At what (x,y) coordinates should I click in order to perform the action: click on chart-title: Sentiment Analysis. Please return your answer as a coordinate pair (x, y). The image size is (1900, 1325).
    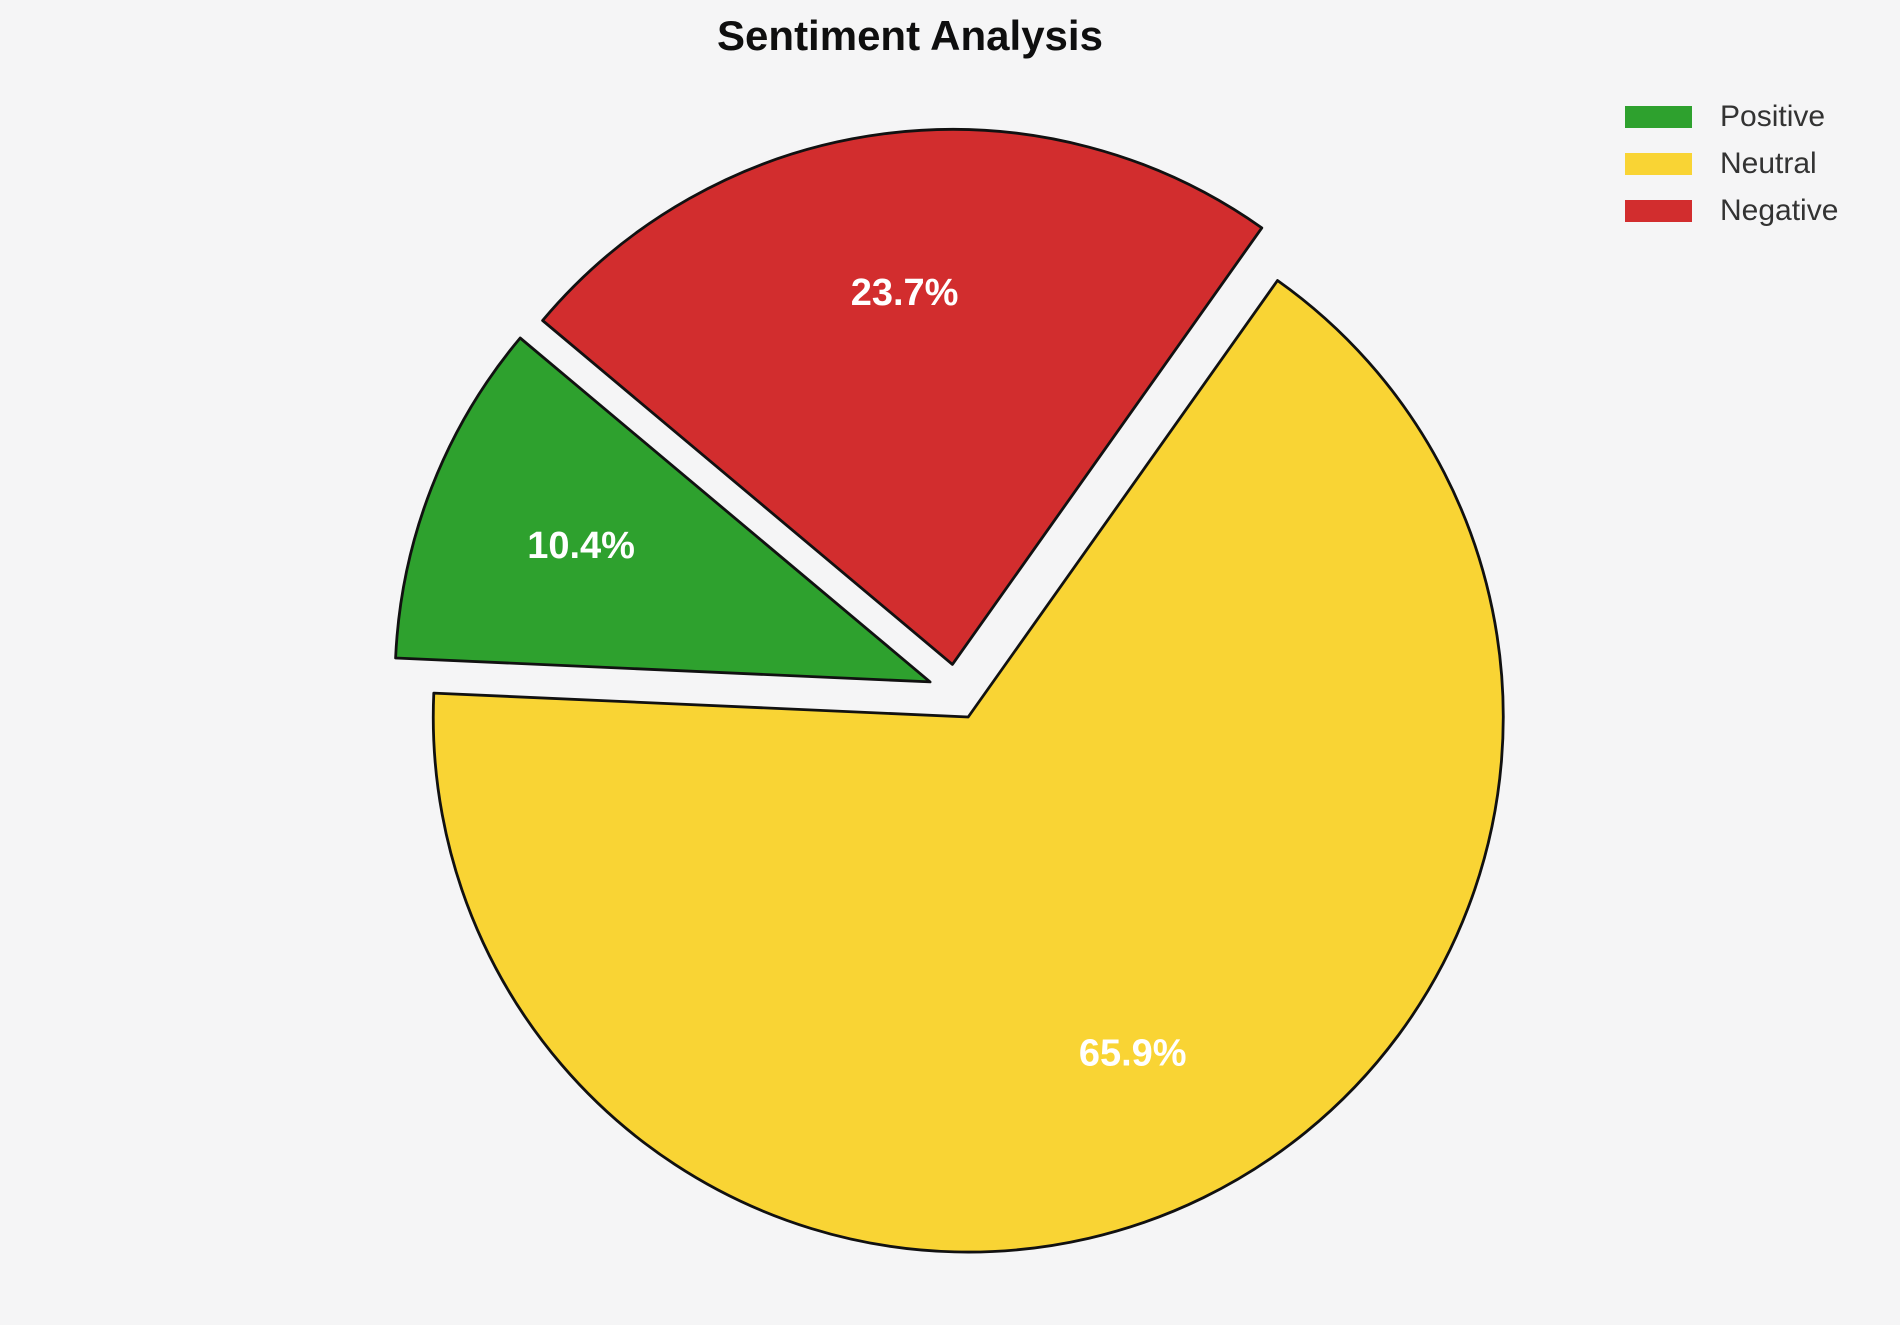
    Looking at the image, I should click on (910, 35).